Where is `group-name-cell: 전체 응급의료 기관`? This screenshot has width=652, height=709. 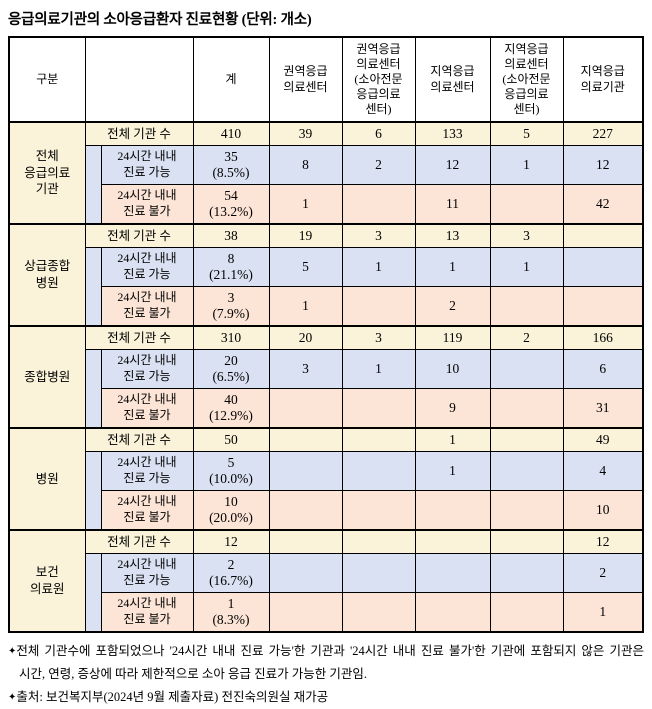
group-name-cell: 전체 응급의료 기관 is located at coordinates (47, 173).